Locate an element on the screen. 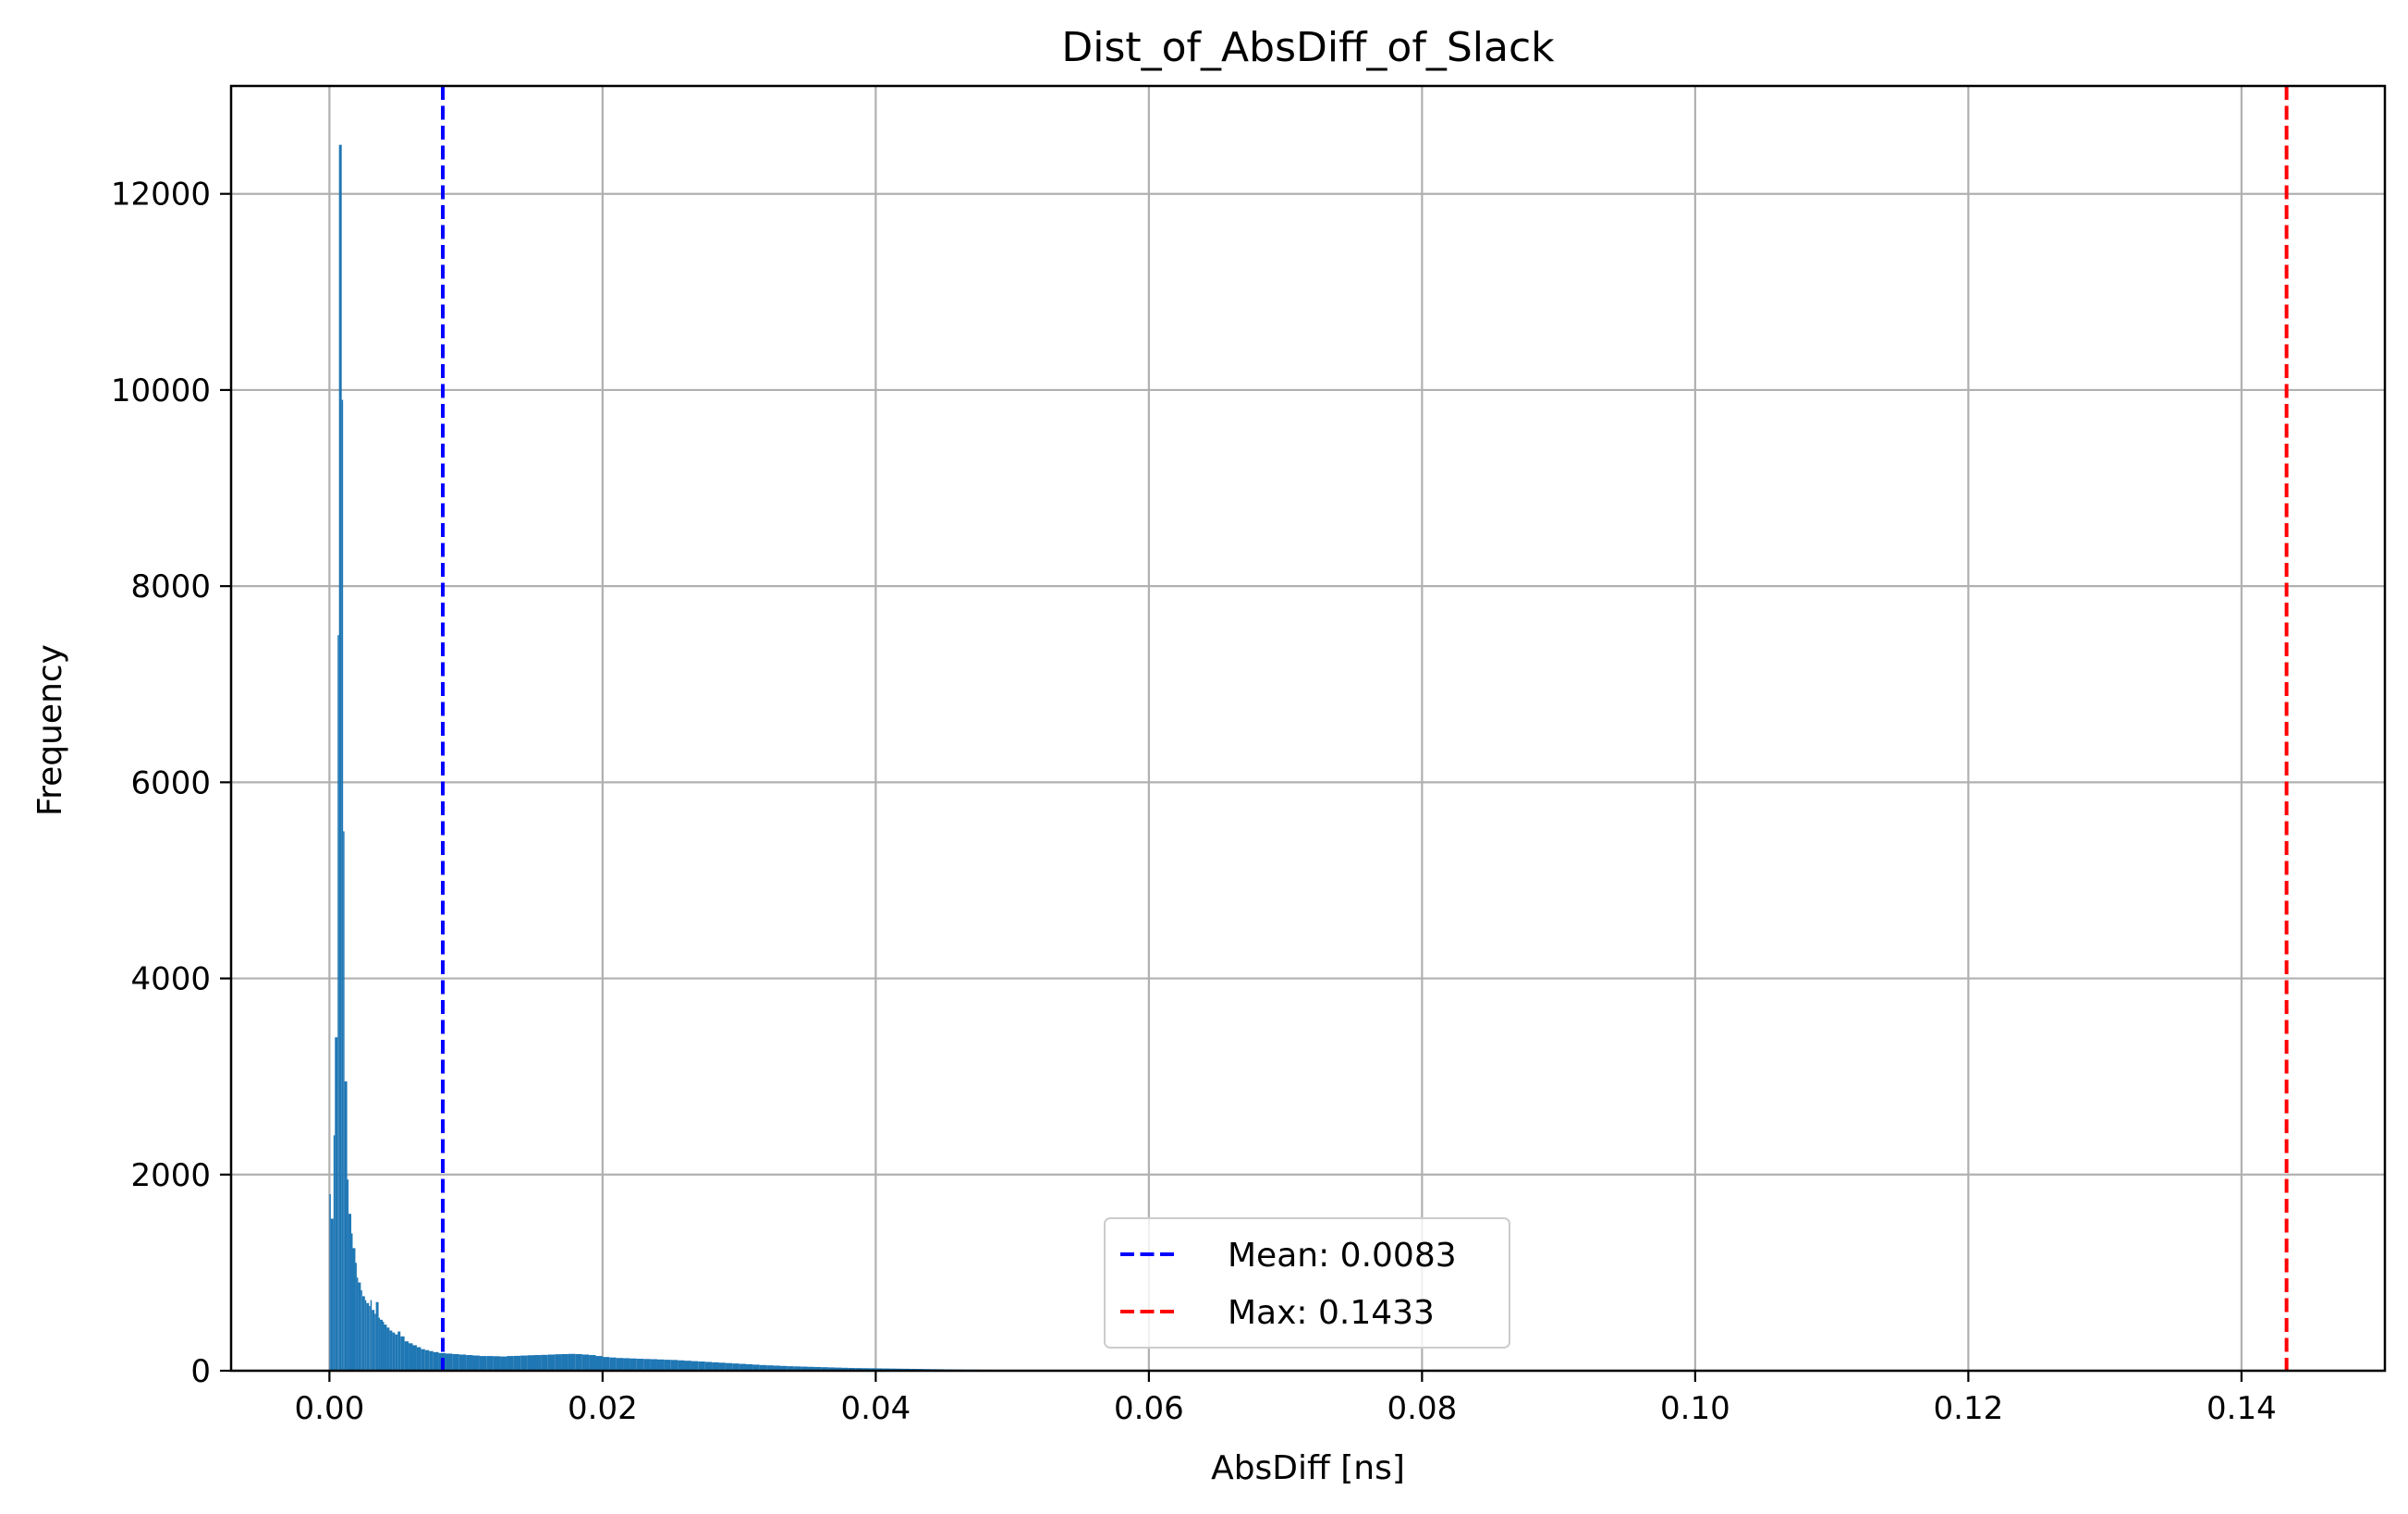  legend-label-max: Max: 0.1433 is located at coordinates (1331, 1313).